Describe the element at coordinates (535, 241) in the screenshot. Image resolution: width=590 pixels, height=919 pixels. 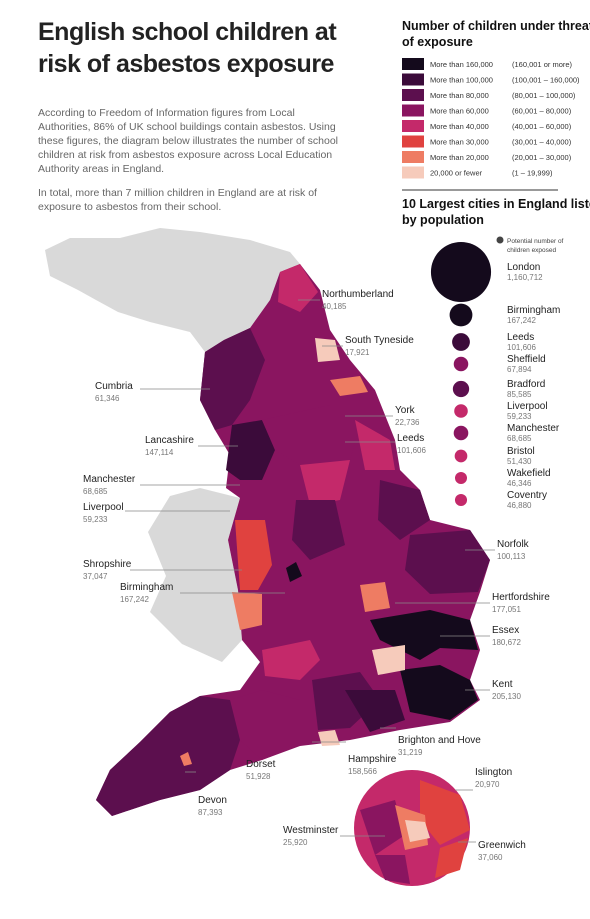
I see `cities-note: Potential number of` at that location.